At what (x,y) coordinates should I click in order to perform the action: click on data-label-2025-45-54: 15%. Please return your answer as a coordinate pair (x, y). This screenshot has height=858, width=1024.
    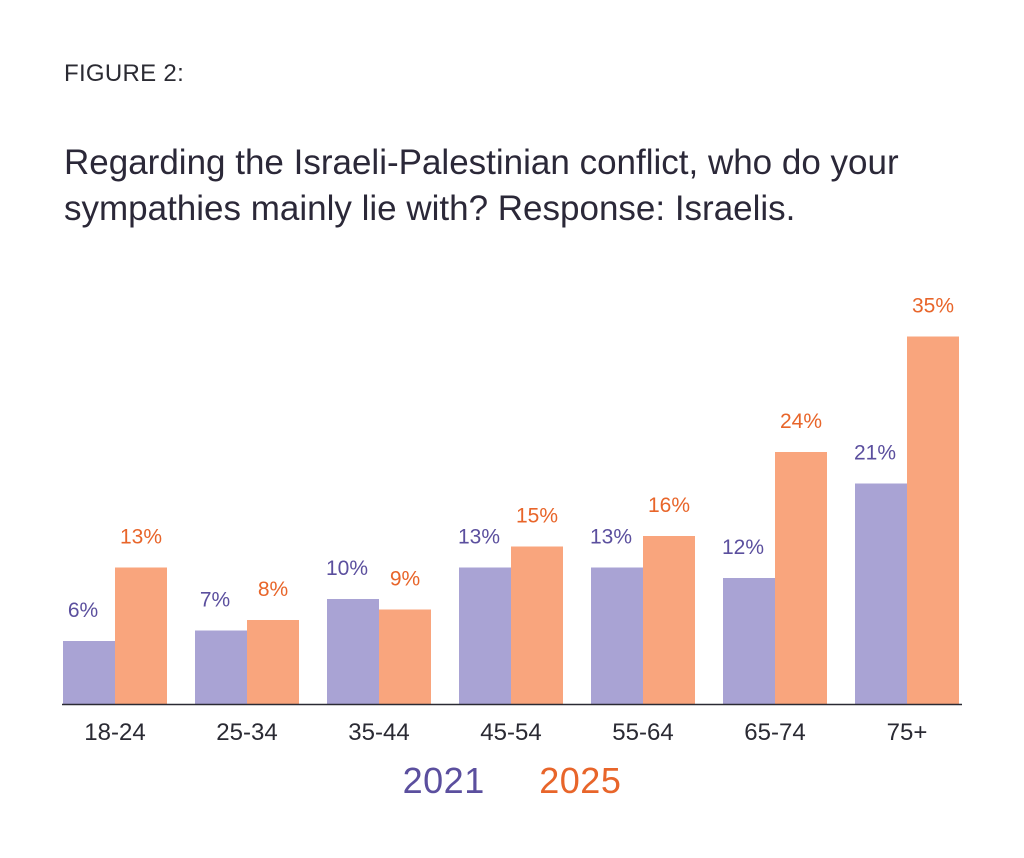
    Looking at the image, I should click on (537, 516).